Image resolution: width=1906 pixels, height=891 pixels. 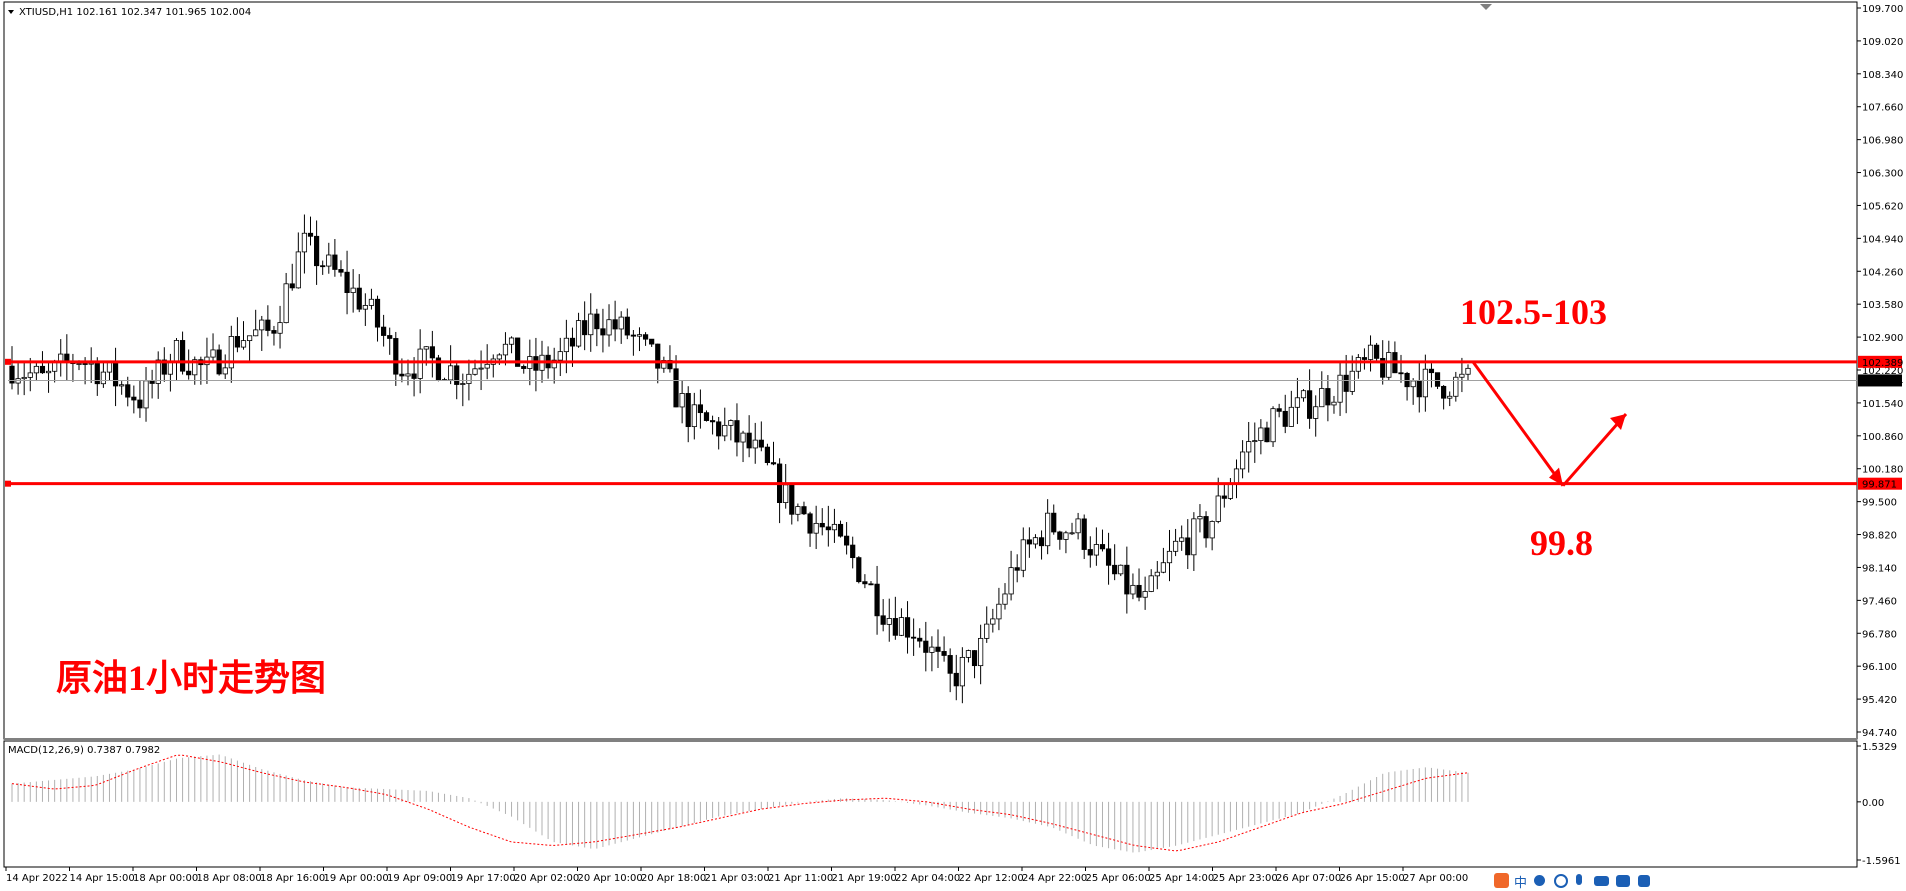 What do you see at coordinates (1561, 543) in the screenshot?
I see `lower-target-label: 99.8` at bounding box center [1561, 543].